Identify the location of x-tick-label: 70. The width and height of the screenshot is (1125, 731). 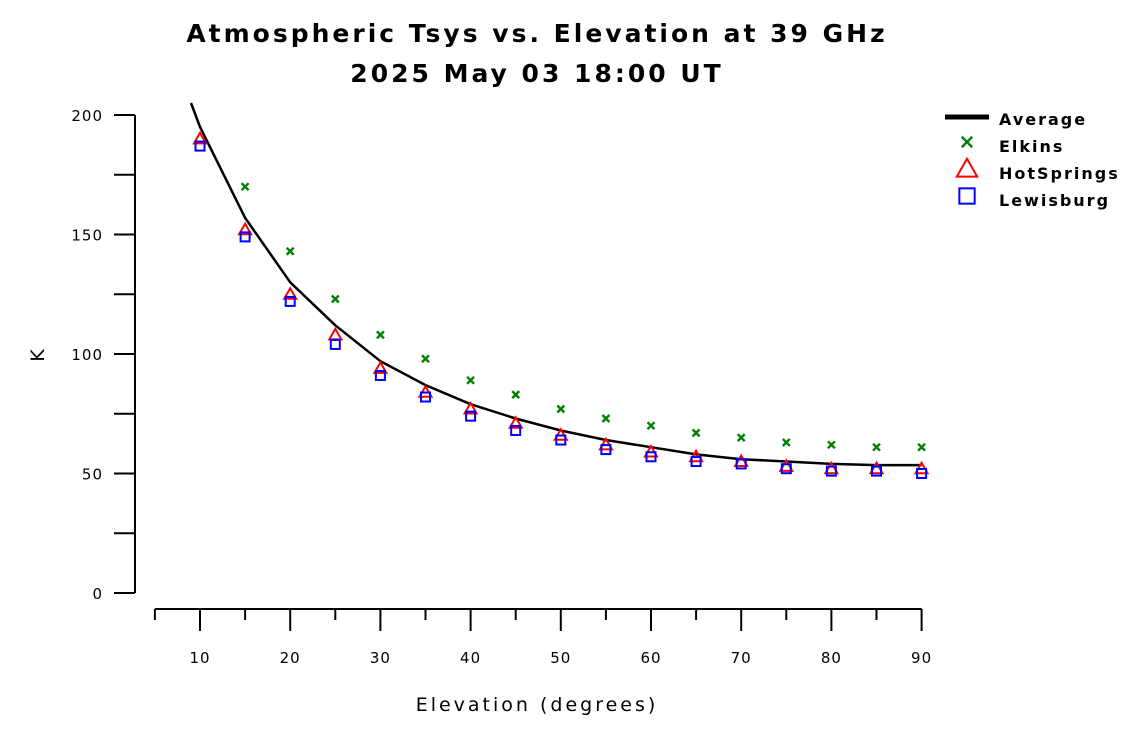
(741, 658).